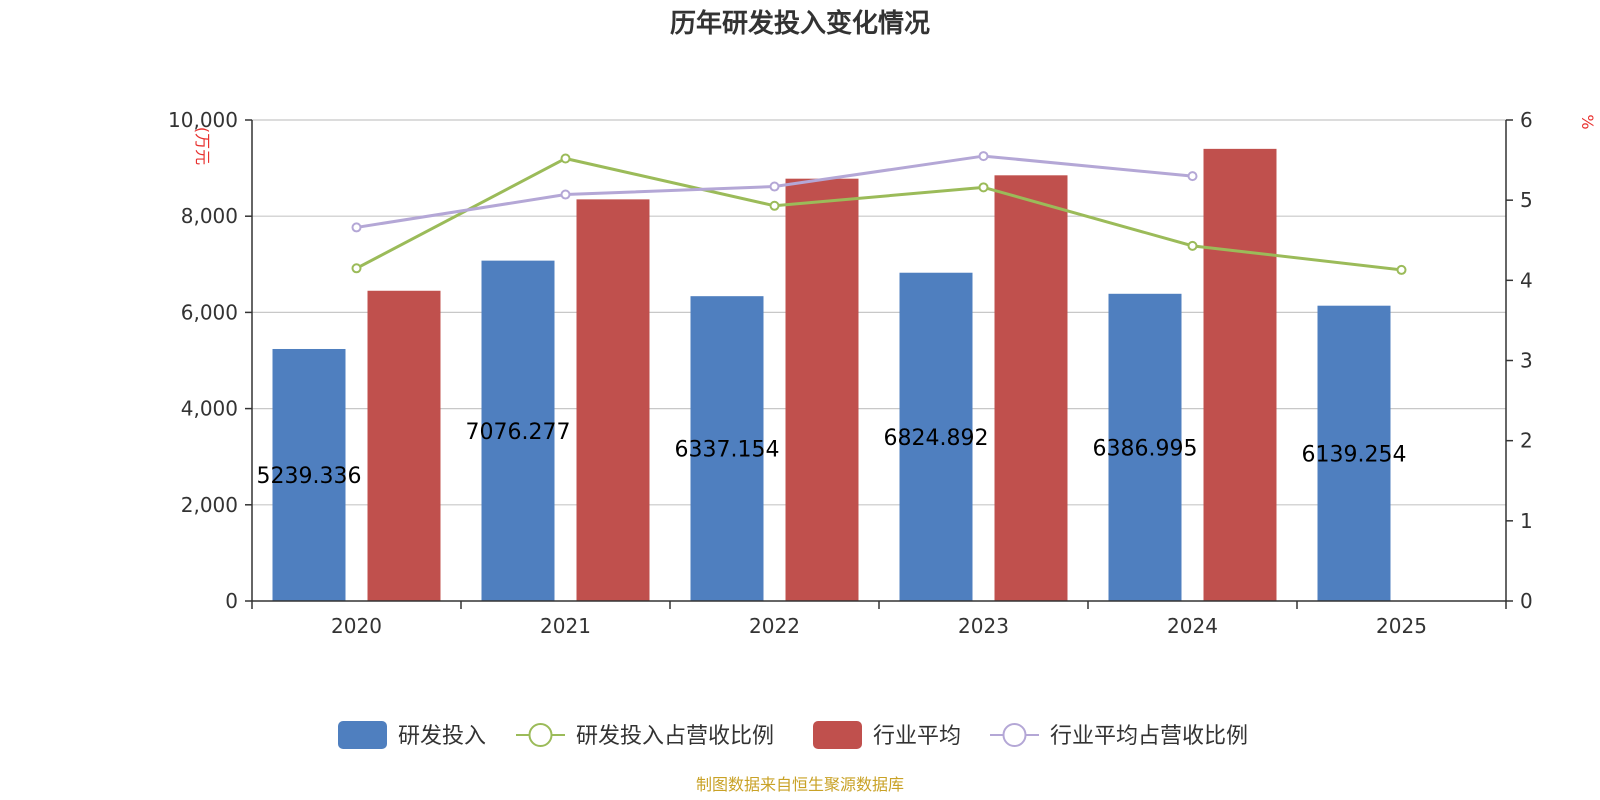 The width and height of the screenshot is (1600, 800). Describe the element at coordinates (1031, 388) in the screenshot. I see `bar-industry-2023` at that location.